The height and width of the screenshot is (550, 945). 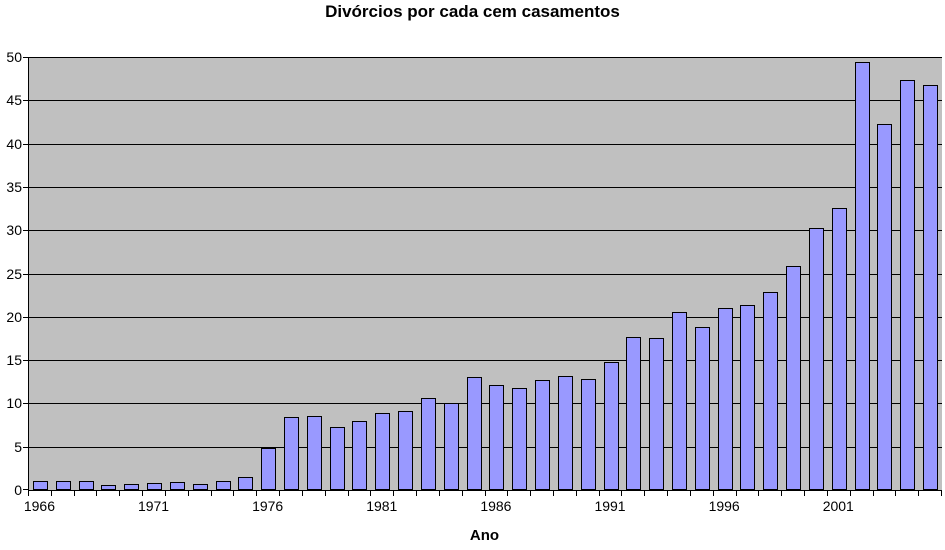 I want to click on y-tick-label-20: 20, so click(x=14, y=316).